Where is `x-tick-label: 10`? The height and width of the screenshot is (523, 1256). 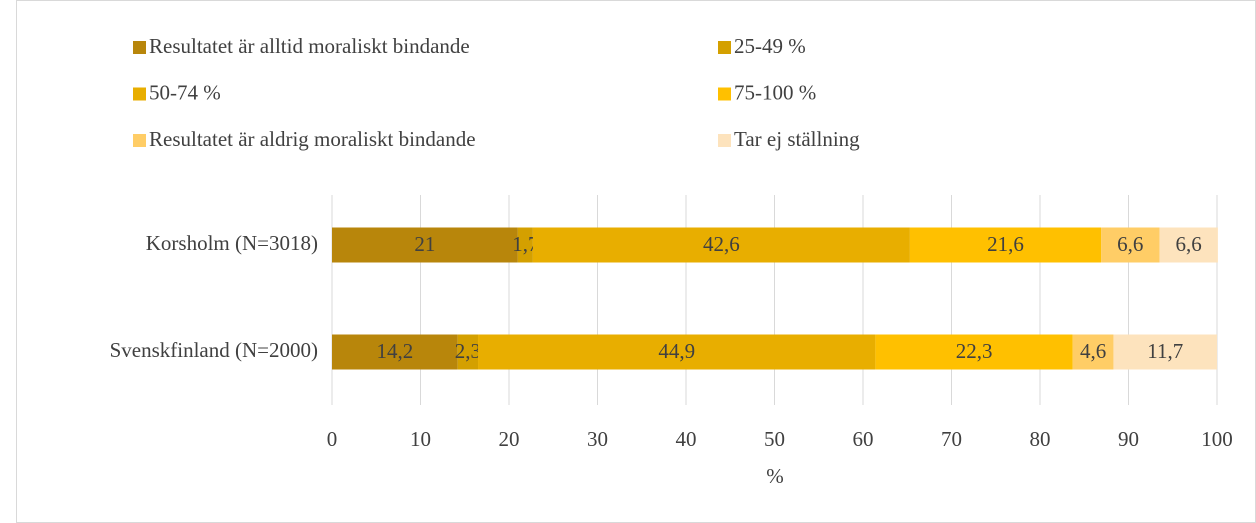
x-tick-label: 10 is located at coordinates (420, 439).